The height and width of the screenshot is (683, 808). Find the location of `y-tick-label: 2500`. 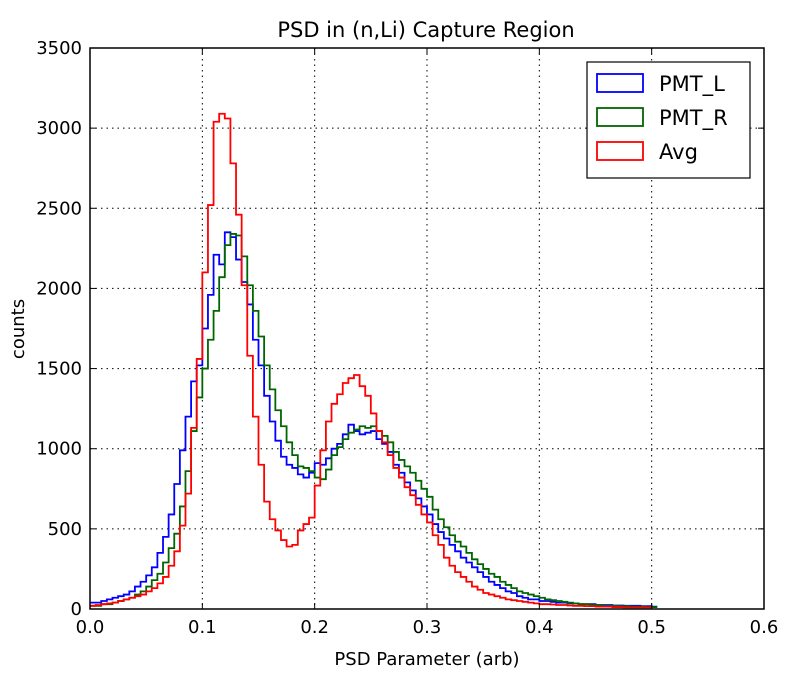

y-tick-label: 2500 is located at coordinates (59, 208).